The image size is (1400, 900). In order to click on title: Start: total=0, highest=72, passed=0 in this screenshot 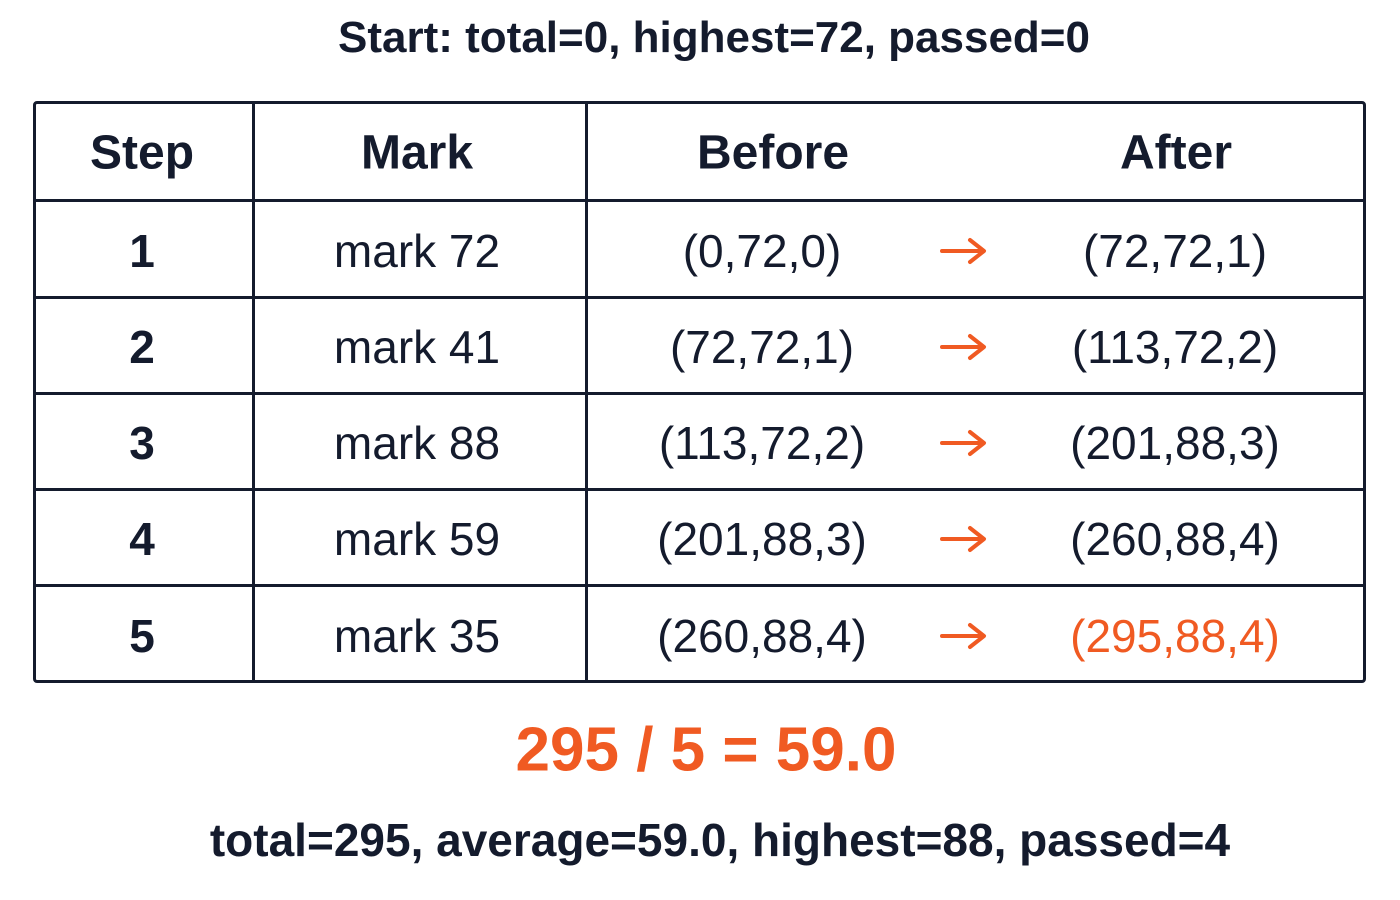, I will do `click(714, 37)`.